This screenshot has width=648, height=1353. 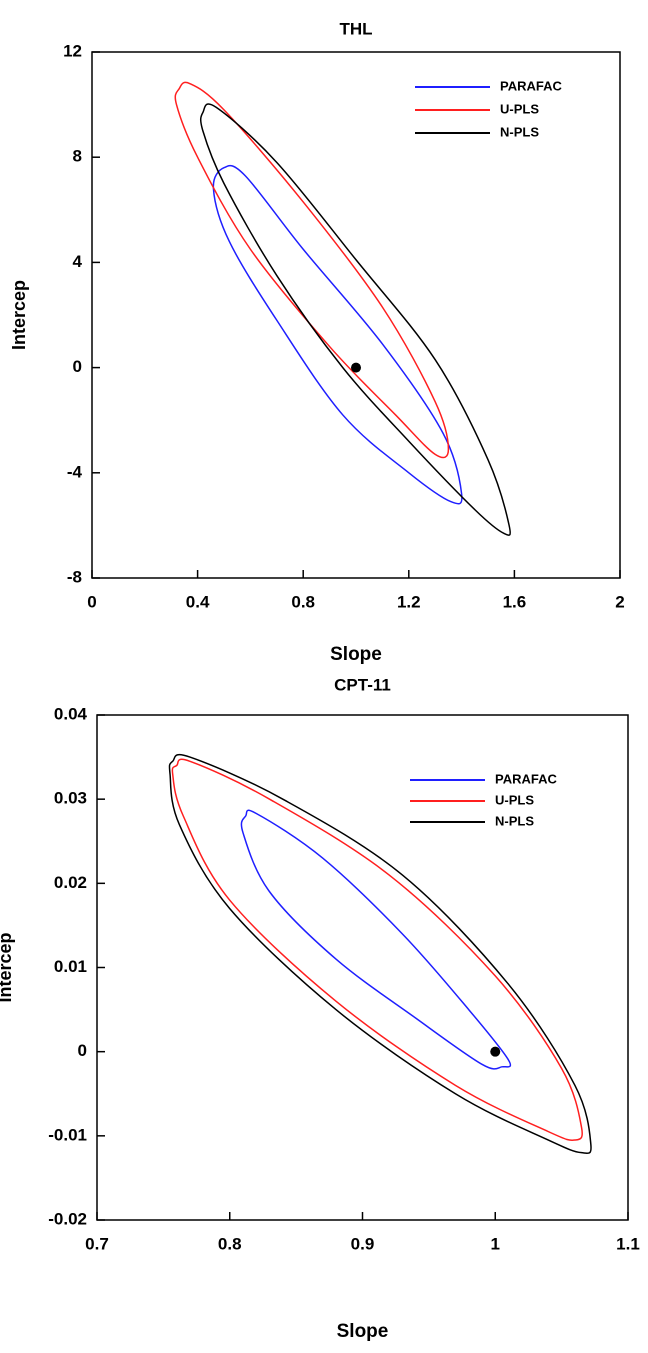 I want to click on y-tick-label: 12, so click(x=72, y=50).